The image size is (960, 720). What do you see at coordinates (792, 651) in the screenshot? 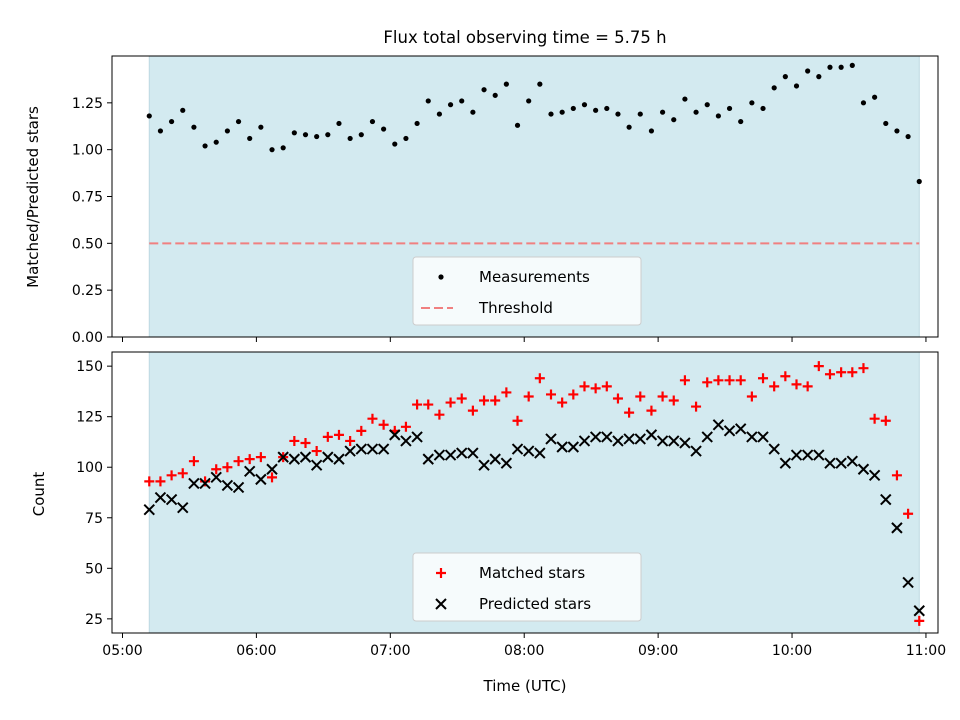
I see `x-tick-label: 10:00` at bounding box center [792, 651].